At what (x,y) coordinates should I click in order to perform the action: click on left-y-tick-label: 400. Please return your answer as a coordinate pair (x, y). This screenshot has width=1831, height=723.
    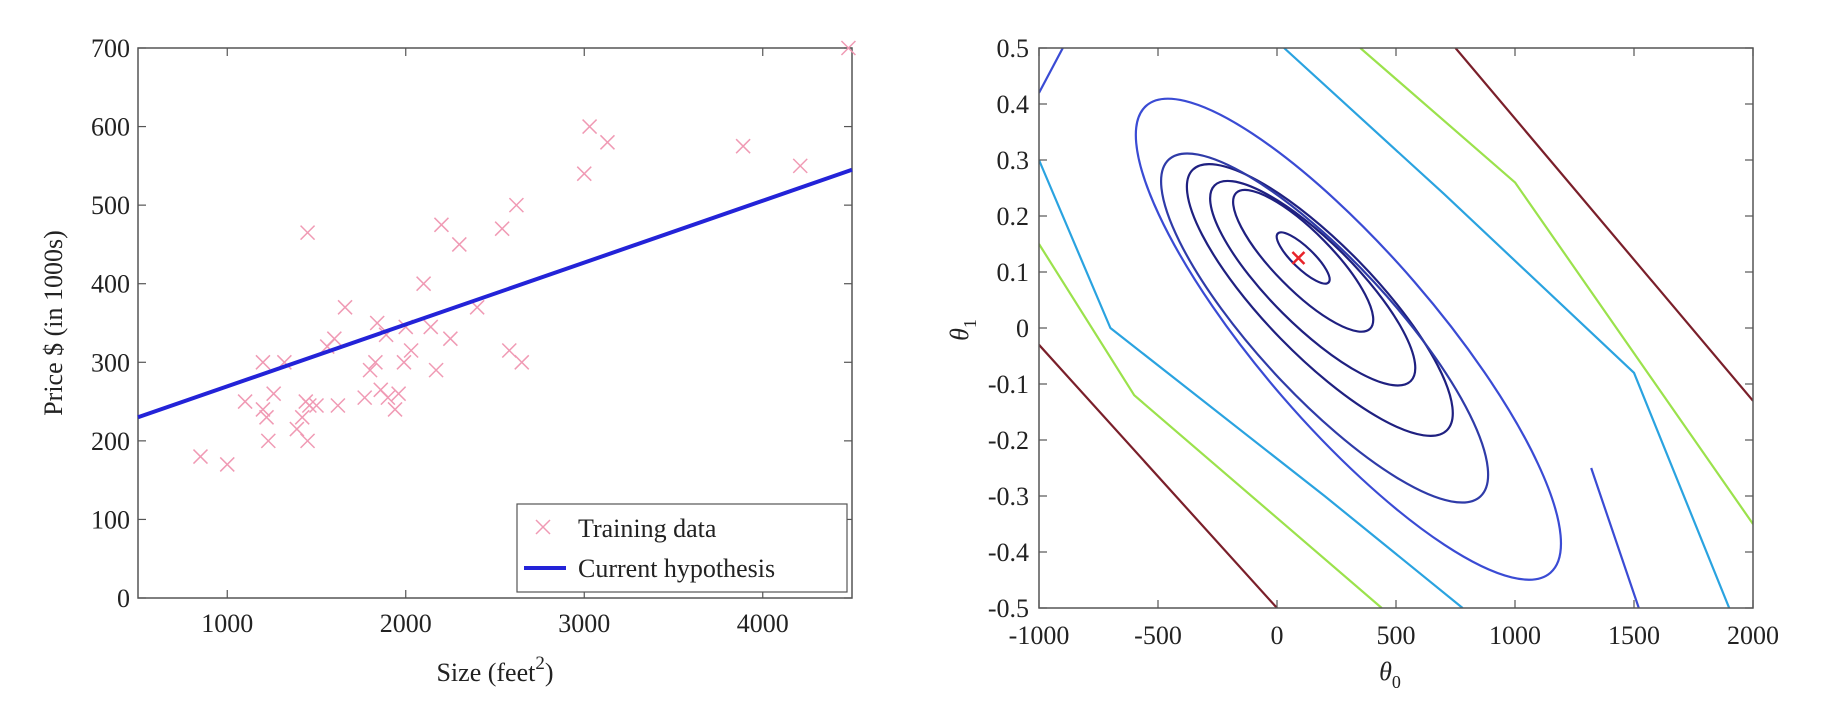
    Looking at the image, I should click on (110, 284).